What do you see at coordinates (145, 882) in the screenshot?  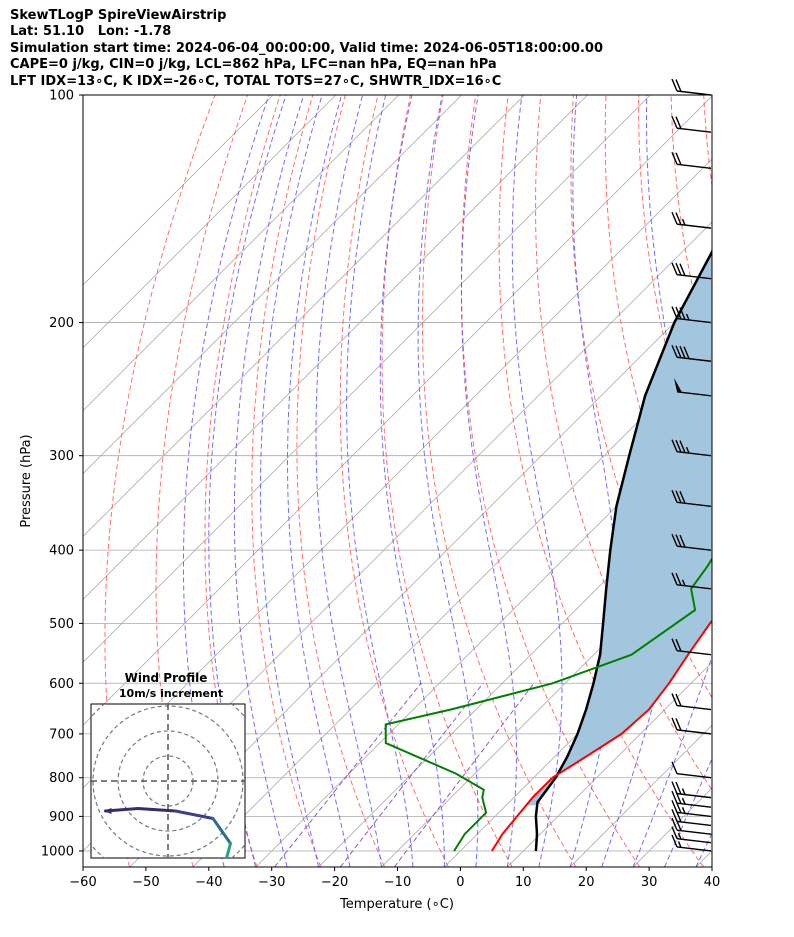 I see `x-tick-label: −50` at bounding box center [145, 882].